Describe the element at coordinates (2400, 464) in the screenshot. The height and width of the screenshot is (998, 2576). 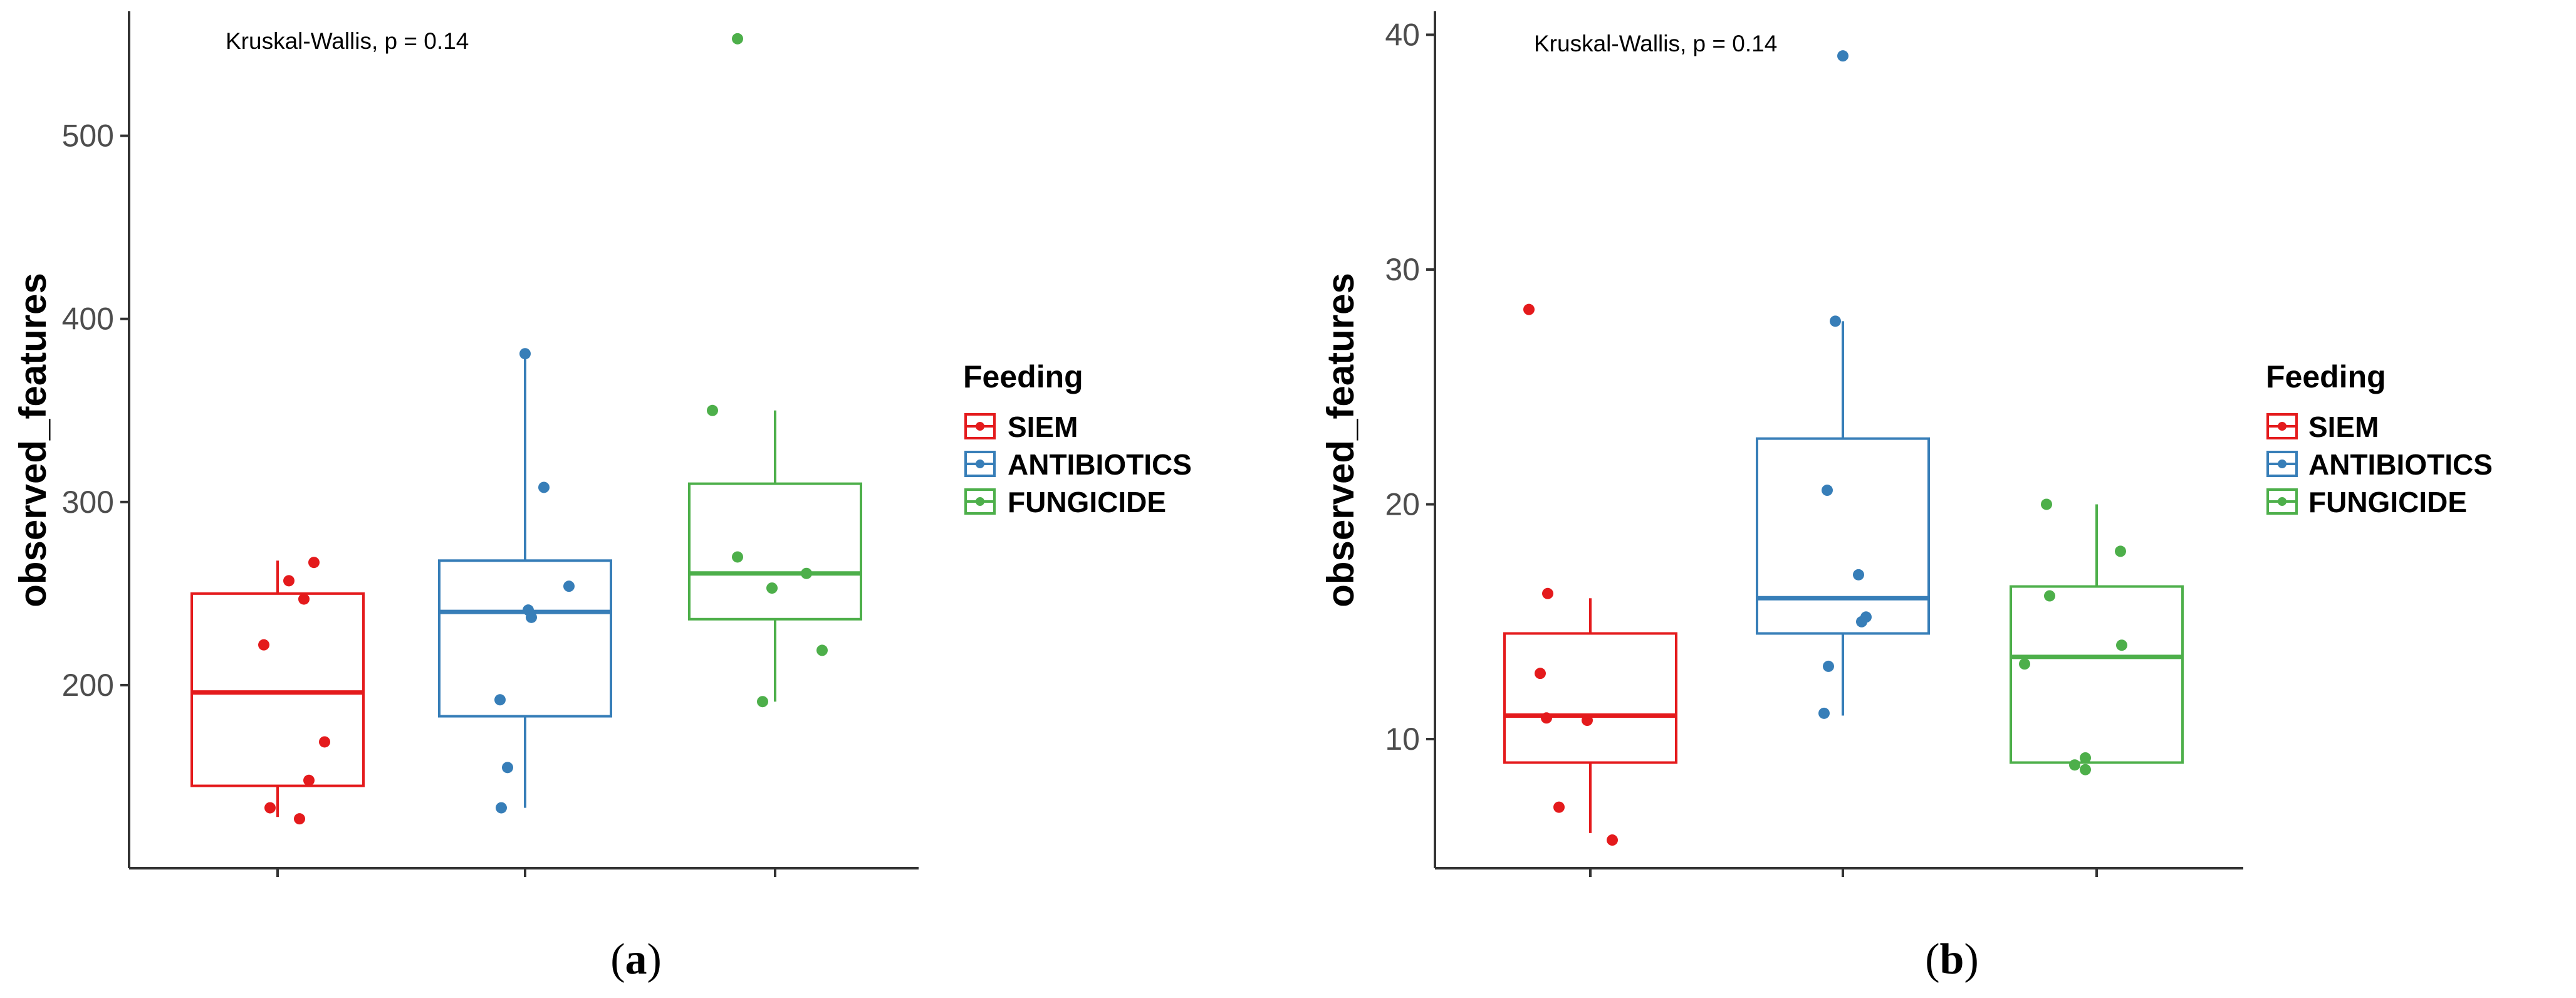
I see `panel-b-legend-label-antibiotics: ANTIBIOTICS` at that location.